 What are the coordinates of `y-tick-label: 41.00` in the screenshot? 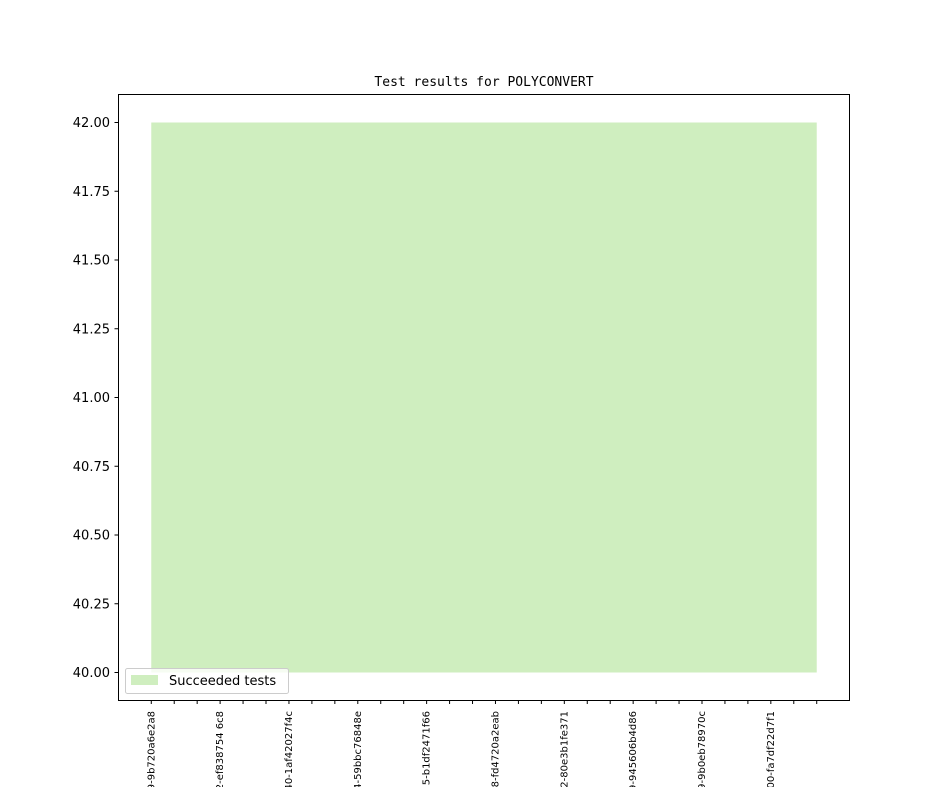 It's located at (91, 398).